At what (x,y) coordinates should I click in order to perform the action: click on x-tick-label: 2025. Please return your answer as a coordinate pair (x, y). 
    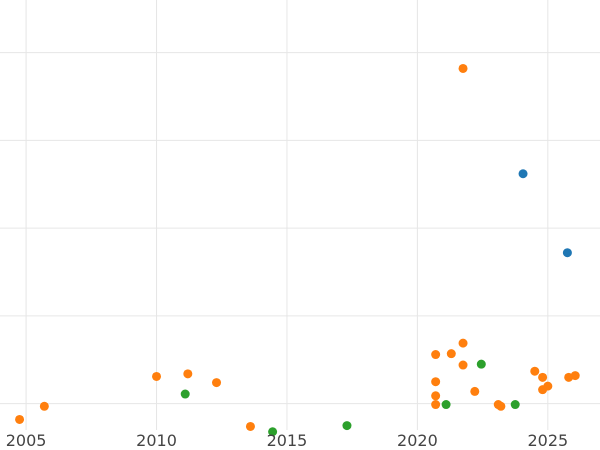
    Looking at the image, I should click on (547, 440).